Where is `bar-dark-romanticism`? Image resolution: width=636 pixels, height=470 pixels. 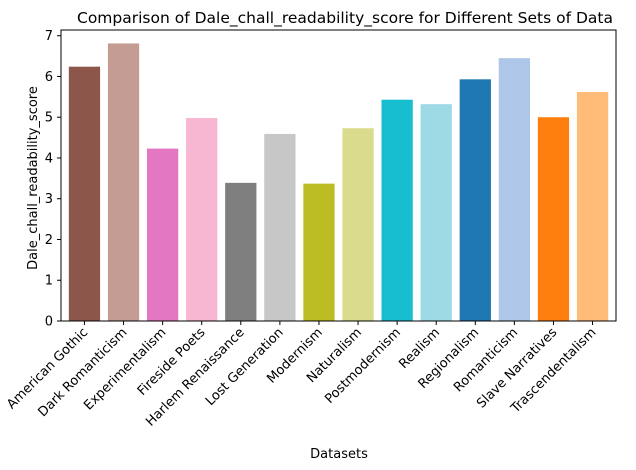 bar-dark-romanticism is located at coordinates (123, 182).